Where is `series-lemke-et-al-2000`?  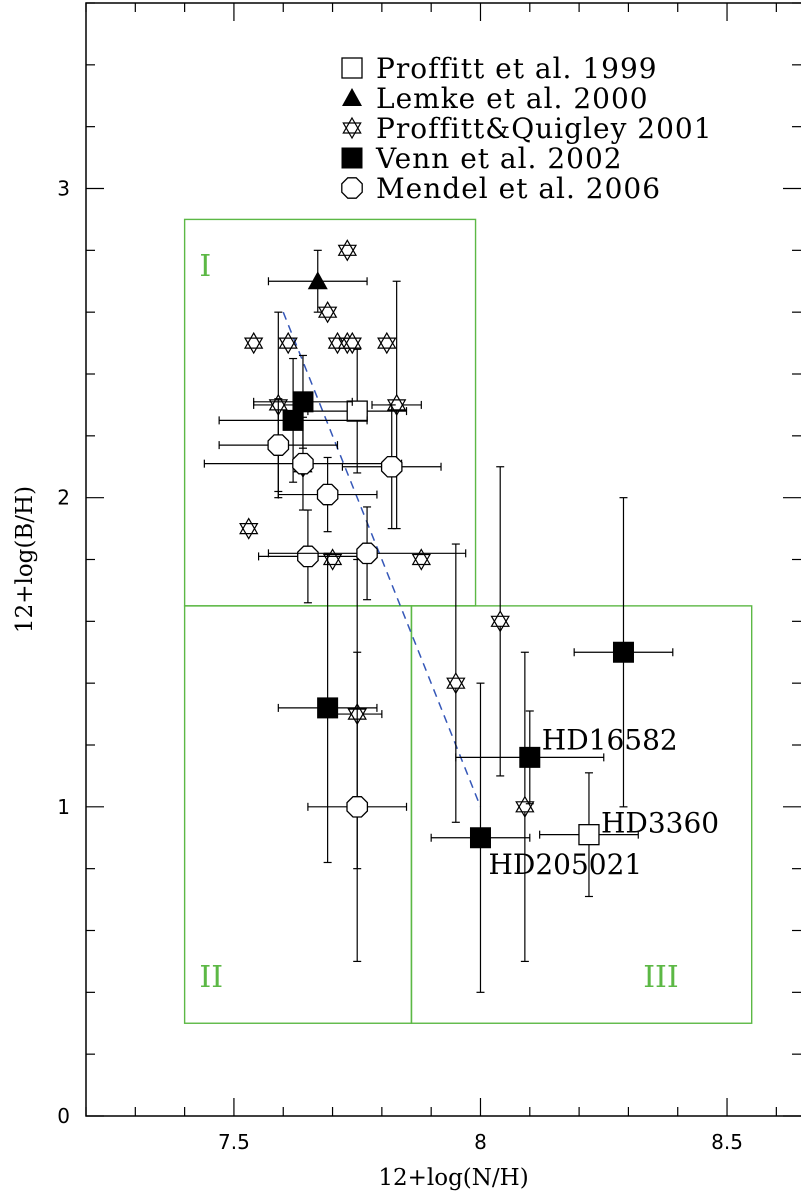
series-lemke-et-al-2000 is located at coordinates (317, 281).